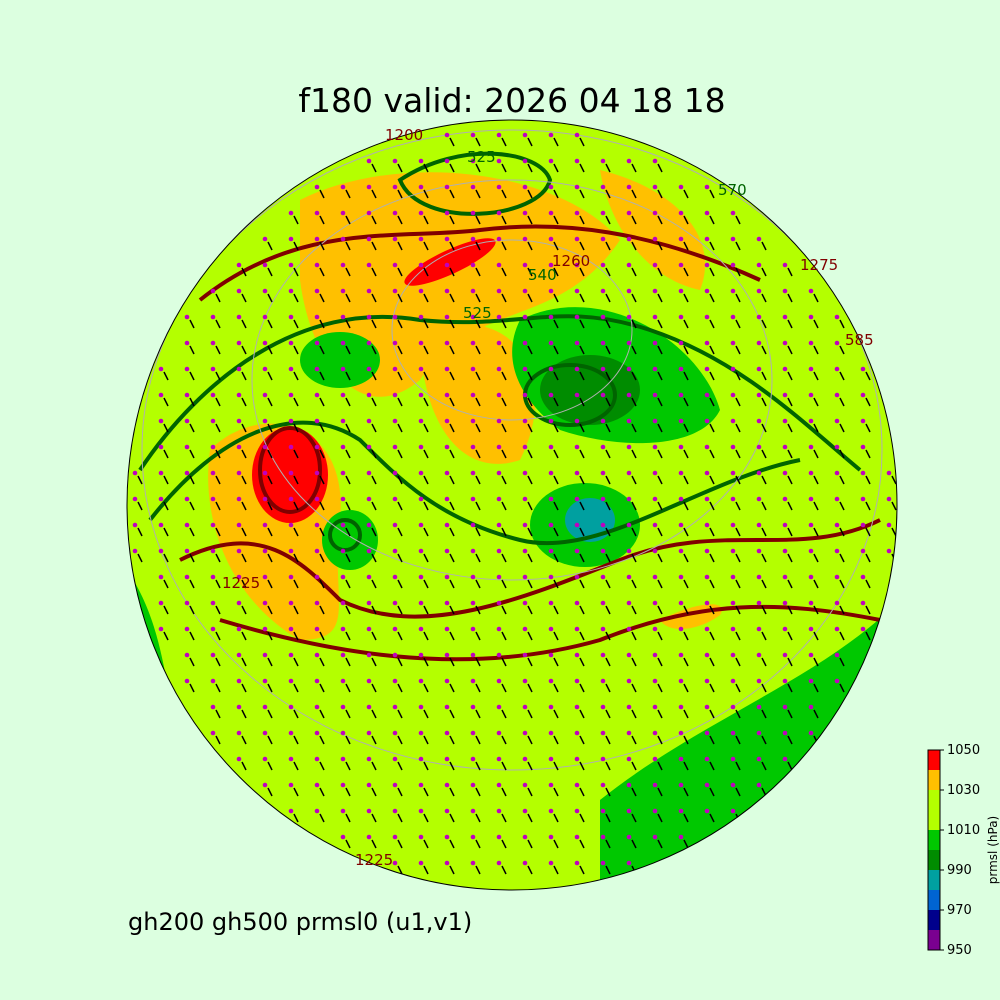 Image resolution: width=1000 pixels, height=1000 pixels. Describe the element at coordinates (934, 760) in the screenshot. I see `colorbar-bin` at that location.